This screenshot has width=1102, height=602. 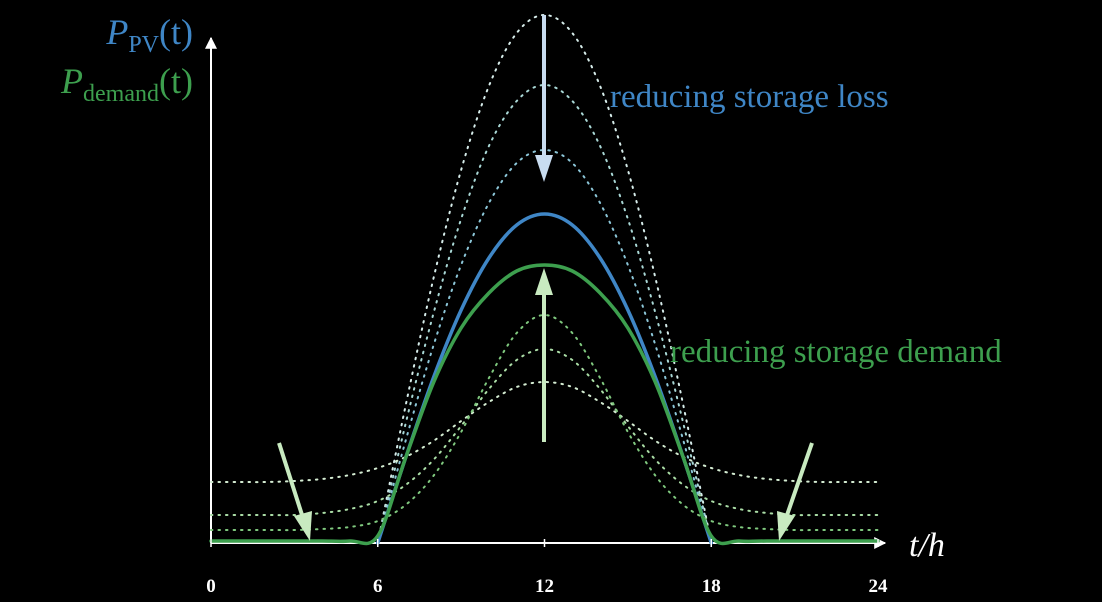 I want to click on x-tick-label: 6, so click(x=378, y=586).